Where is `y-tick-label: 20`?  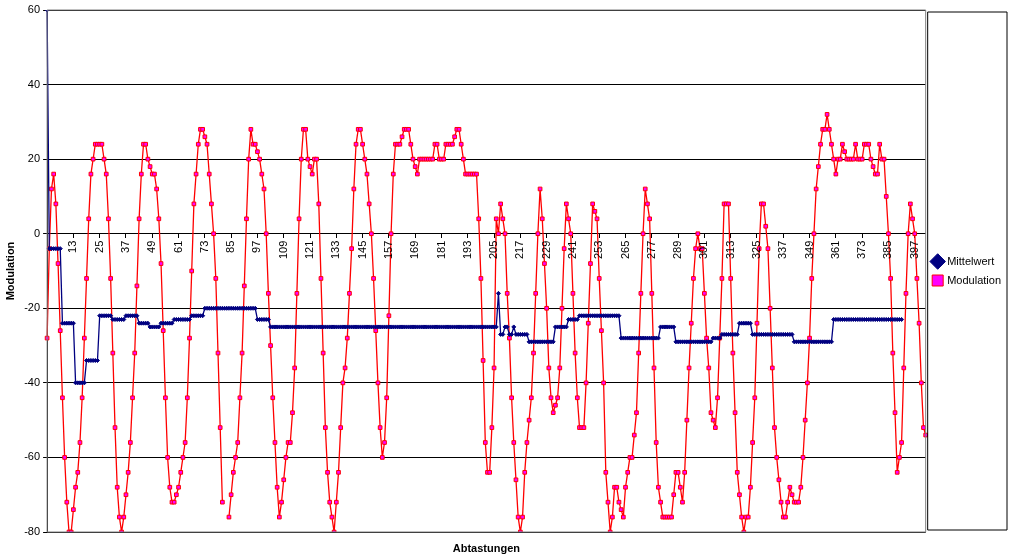 y-tick-label: 20 is located at coordinates (34, 158).